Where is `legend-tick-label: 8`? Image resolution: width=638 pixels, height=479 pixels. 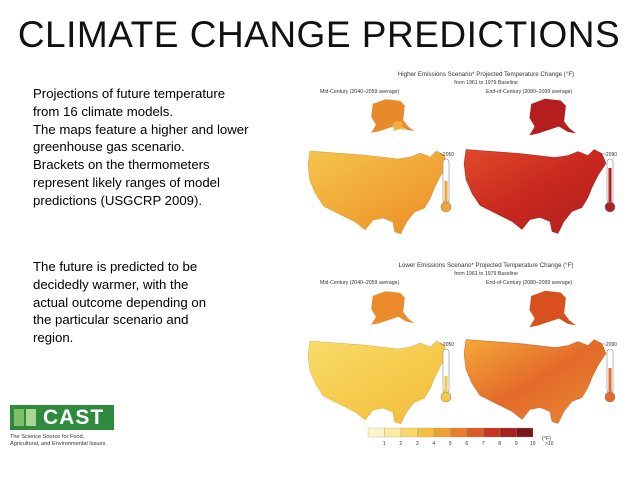
legend-tick-label: 8 is located at coordinates (499, 444).